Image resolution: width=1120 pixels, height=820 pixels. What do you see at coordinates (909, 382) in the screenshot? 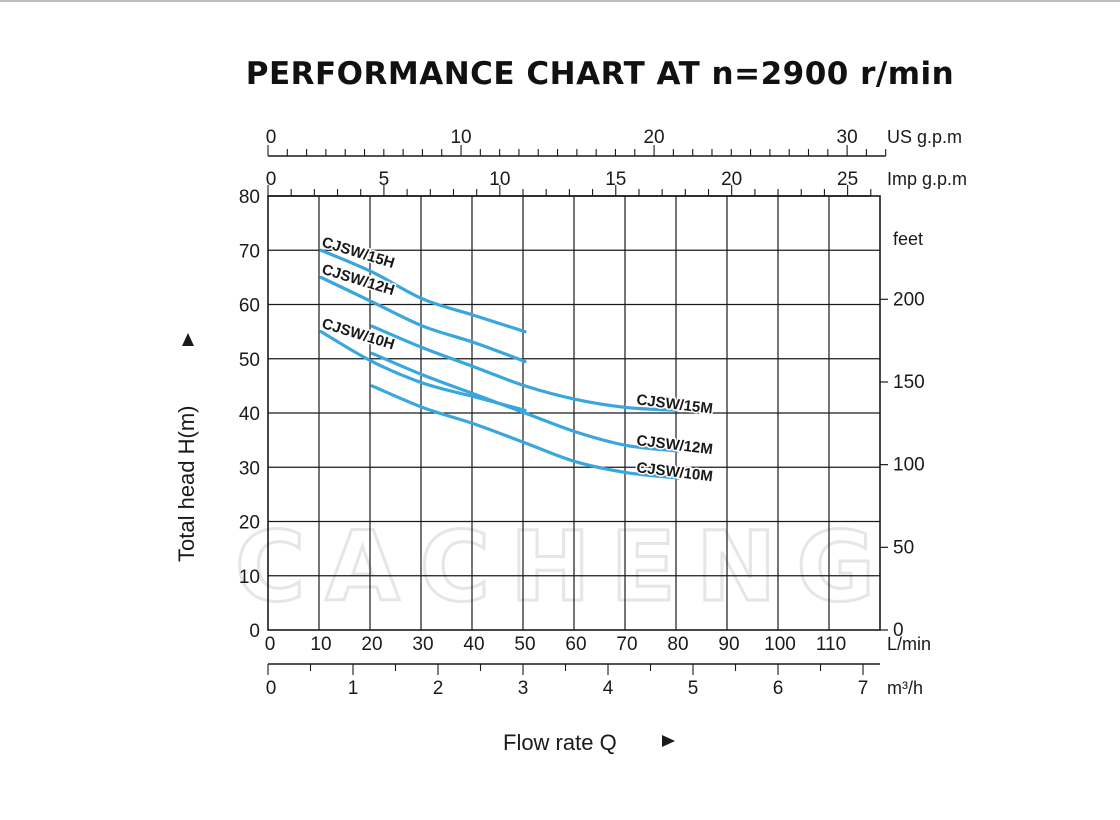
I see `feet-tick-label: 150` at bounding box center [909, 382].